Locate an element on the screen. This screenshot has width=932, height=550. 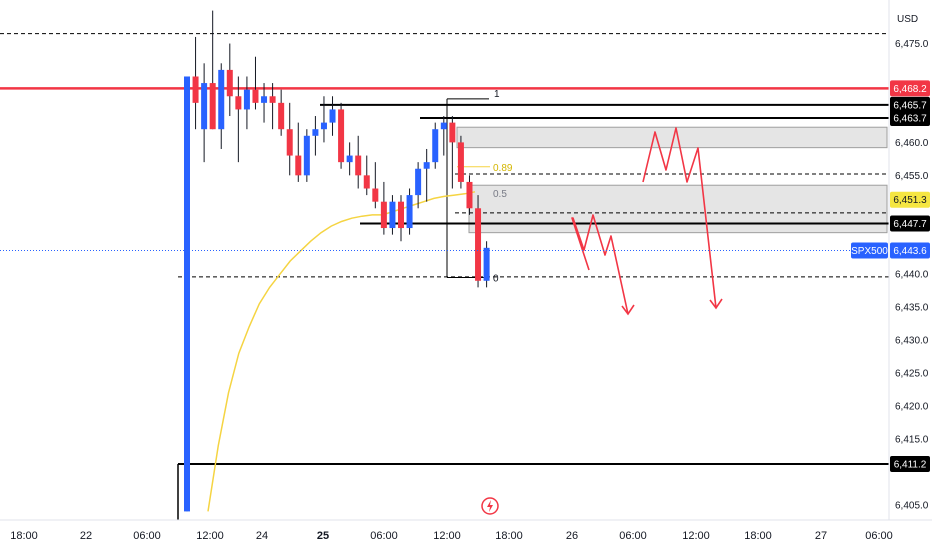
zones-layer is located at coordinates (672, 180).